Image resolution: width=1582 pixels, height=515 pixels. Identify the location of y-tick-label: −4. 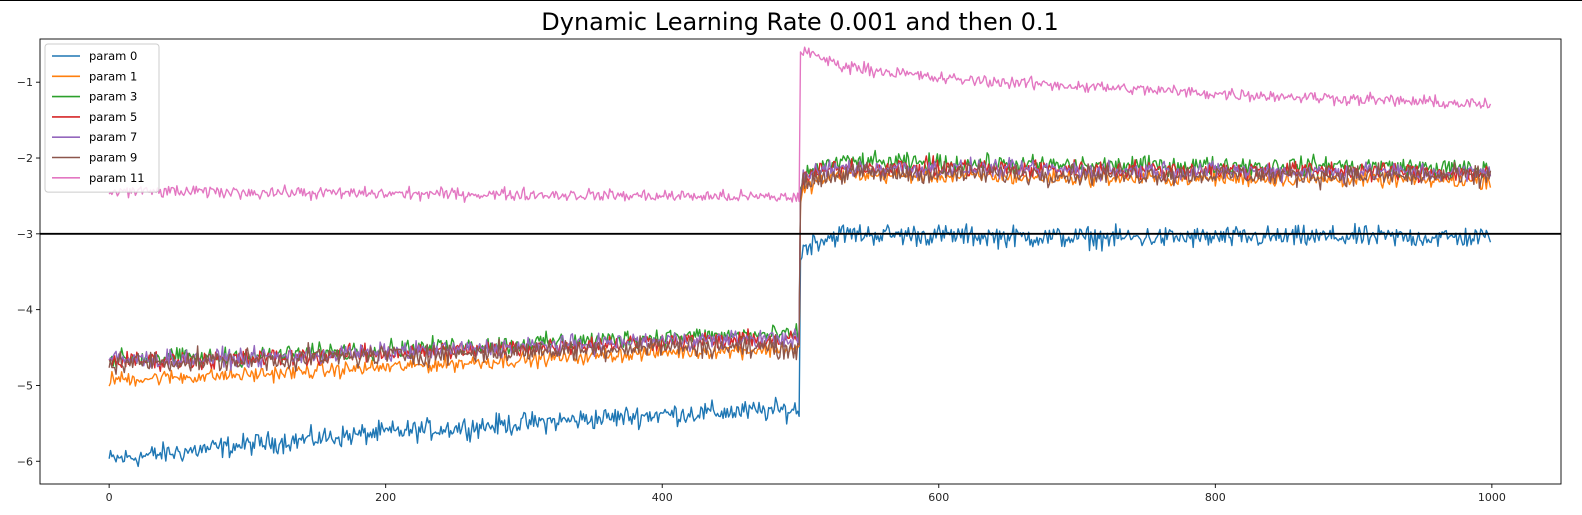
(25, 310).